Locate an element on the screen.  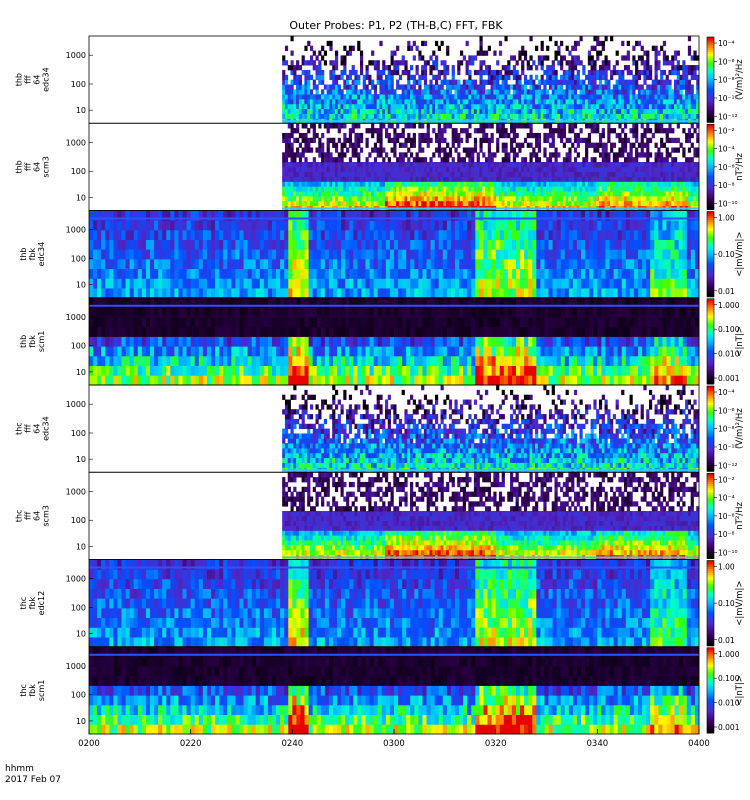
time-tick-label: 0400 is located at coordinates (699, 744).